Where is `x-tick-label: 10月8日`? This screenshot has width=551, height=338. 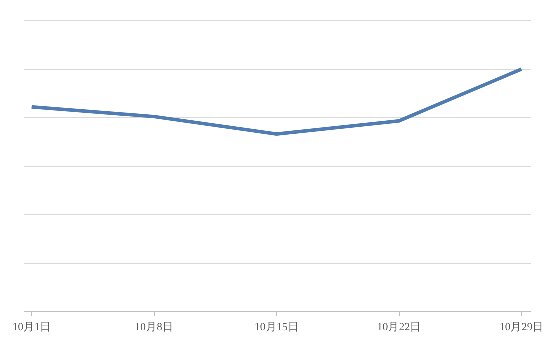
x-tick-label: 10月8日 is located at coordinates (154, 328).